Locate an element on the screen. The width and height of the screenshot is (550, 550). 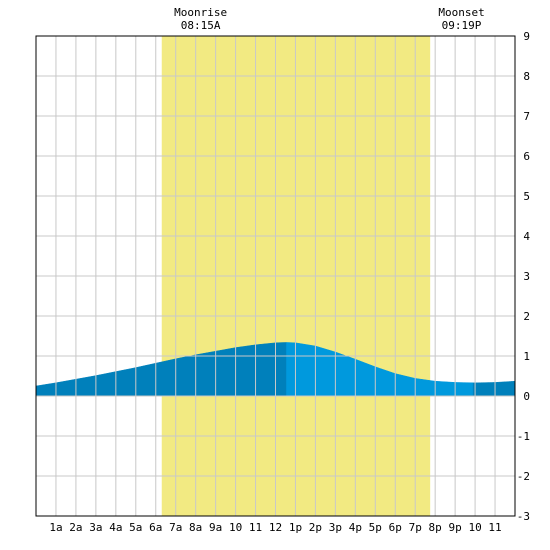
x-tick-label: 7a is located at coordinates (175, 527).